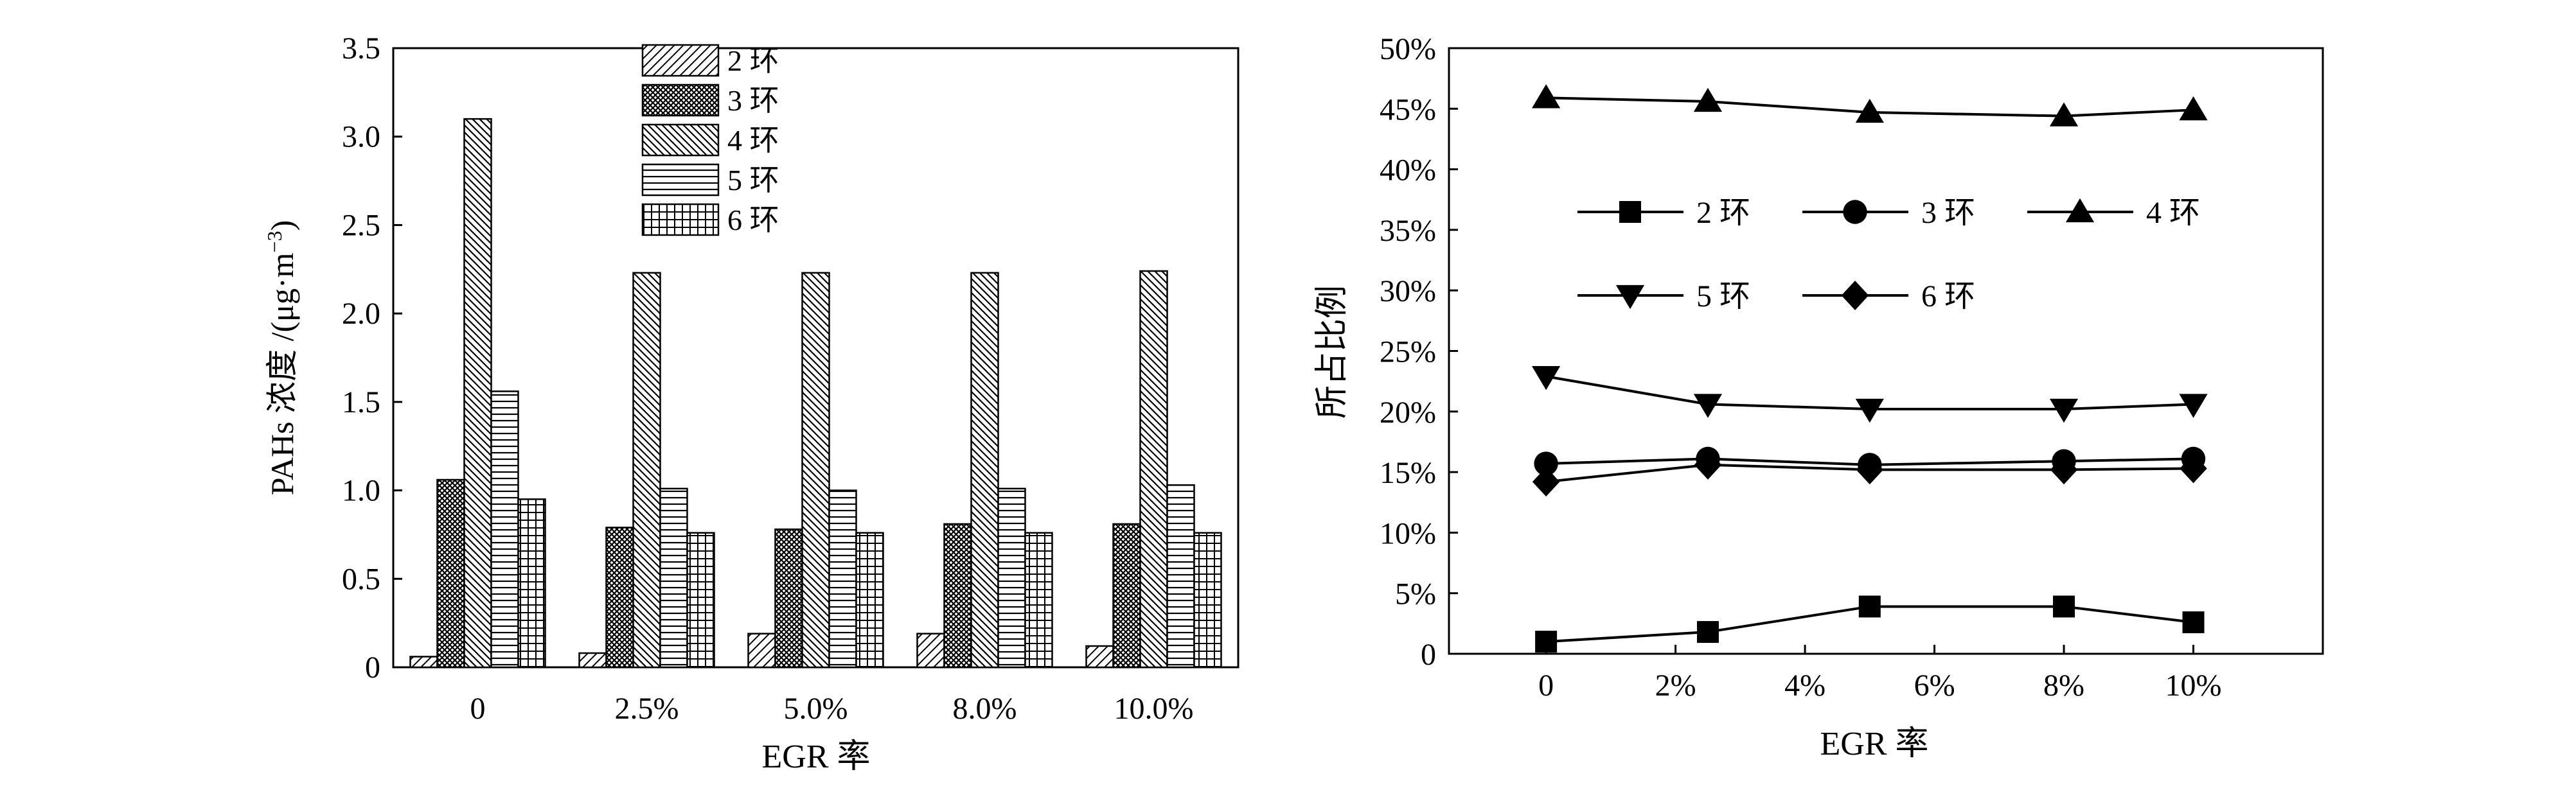 The width and height of the screenshot is (2576, 788). I want to click on line-y-tick-label-0: 0, so click(1429, 655).